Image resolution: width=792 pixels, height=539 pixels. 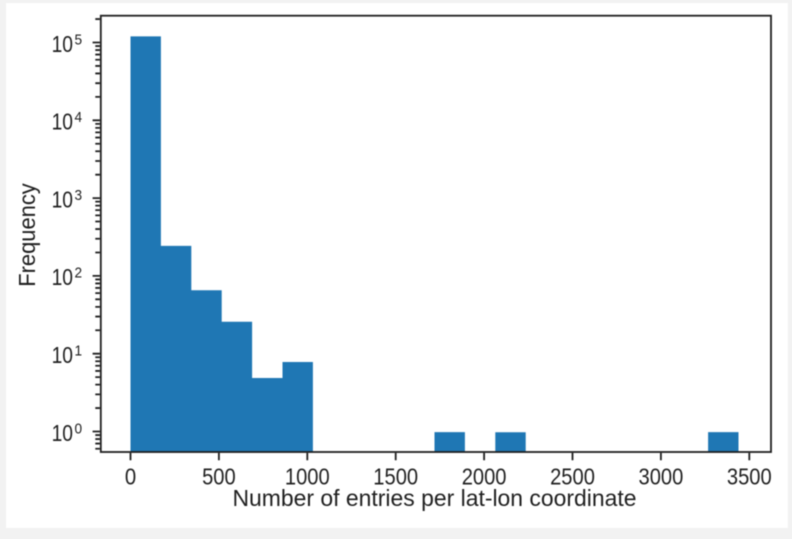 What do you see at coordinates (79, 273) in the screenshot?
I see `svg-text: 2` at bounding box center [79, 273].